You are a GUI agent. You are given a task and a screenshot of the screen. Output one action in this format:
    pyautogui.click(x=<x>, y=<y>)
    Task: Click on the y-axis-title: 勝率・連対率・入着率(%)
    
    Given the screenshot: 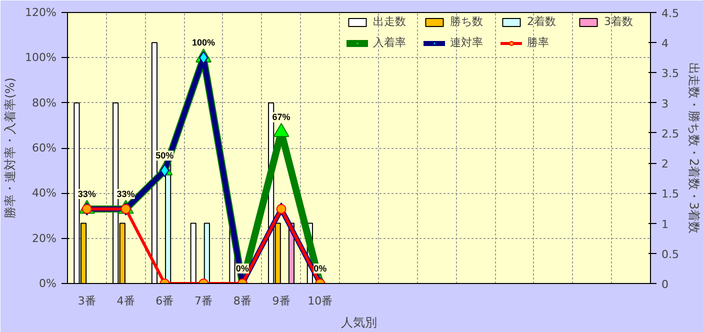 What is the action you would take?
    pyautogui.click(x=10, y=148)
    